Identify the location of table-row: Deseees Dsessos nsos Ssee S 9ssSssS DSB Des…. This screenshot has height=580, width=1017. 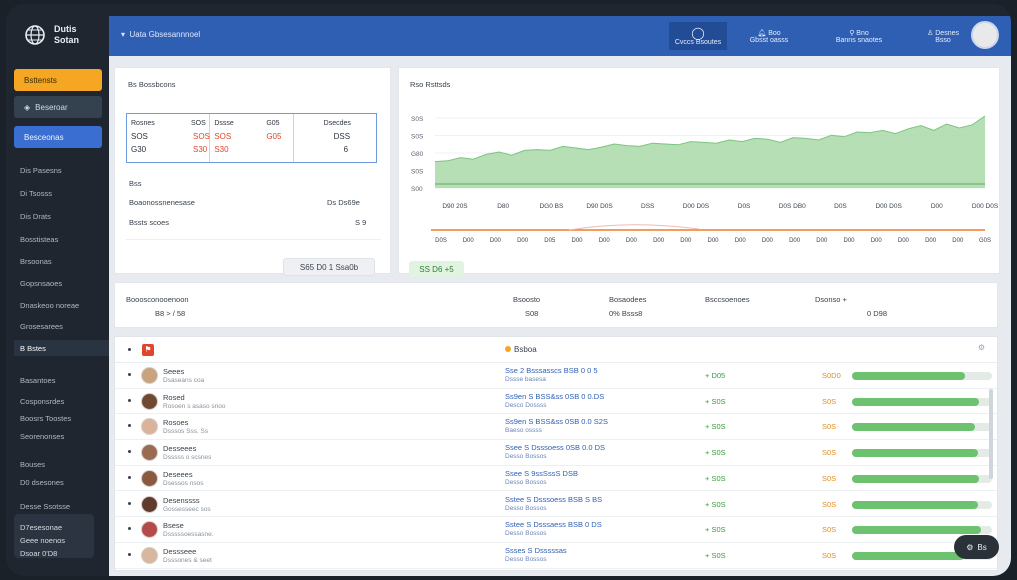
(556, 479).